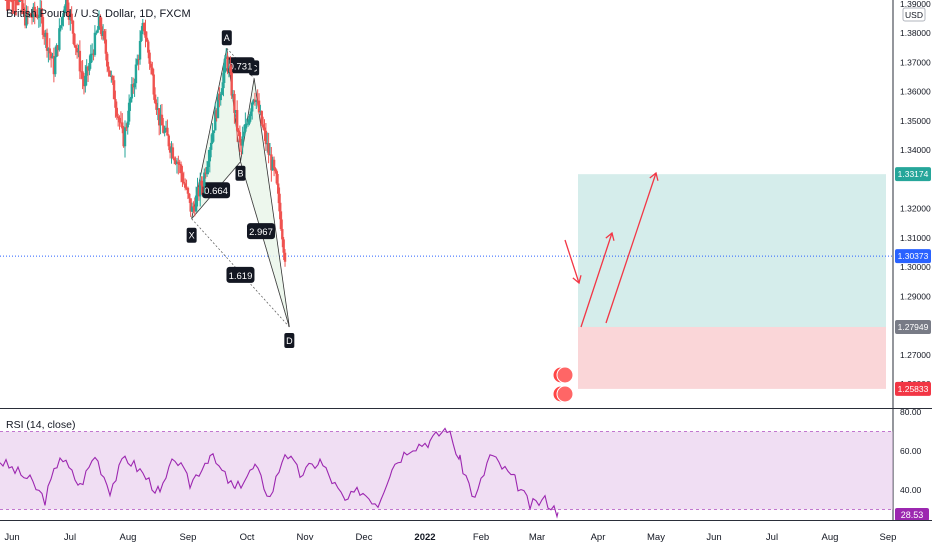 The width and height of the screenshot is (932, 550). I want to click on rsi-value-label: 28.53, so click(912, 515).